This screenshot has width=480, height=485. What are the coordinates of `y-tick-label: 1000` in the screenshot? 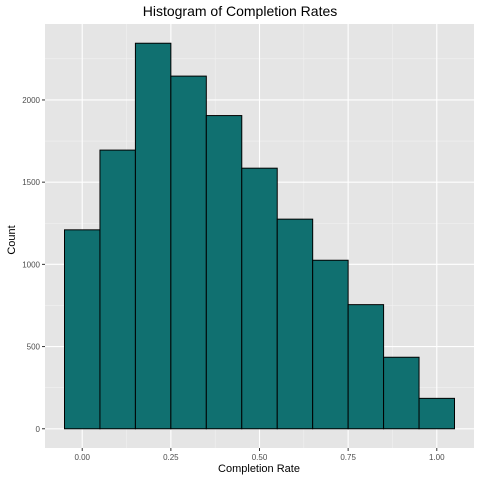 It's located at (31, 264).